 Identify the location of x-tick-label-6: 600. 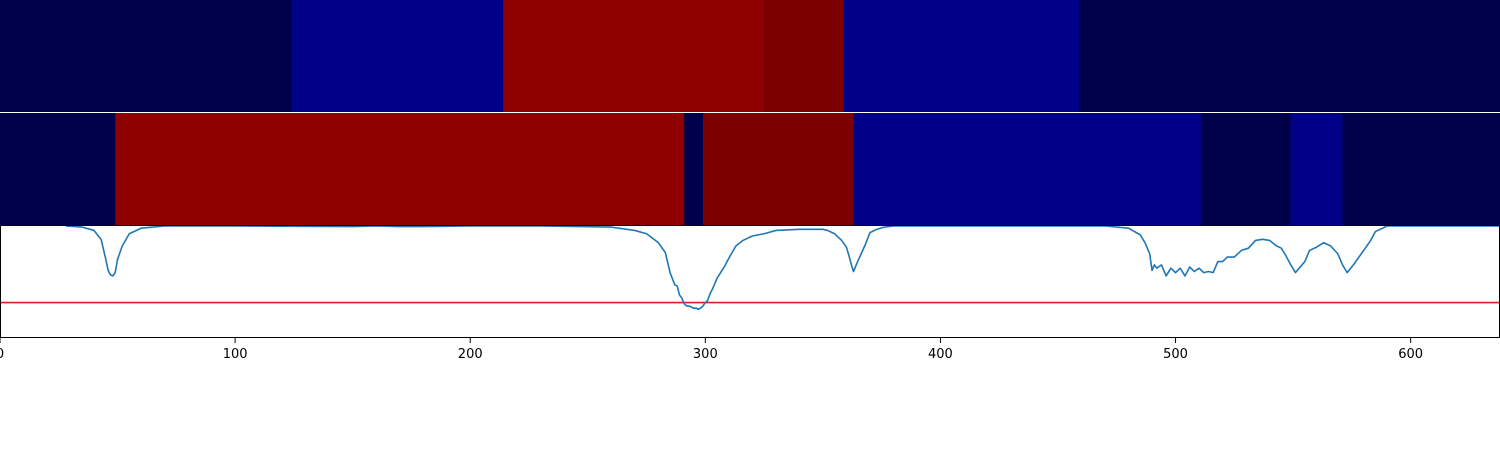
(1410, 354).